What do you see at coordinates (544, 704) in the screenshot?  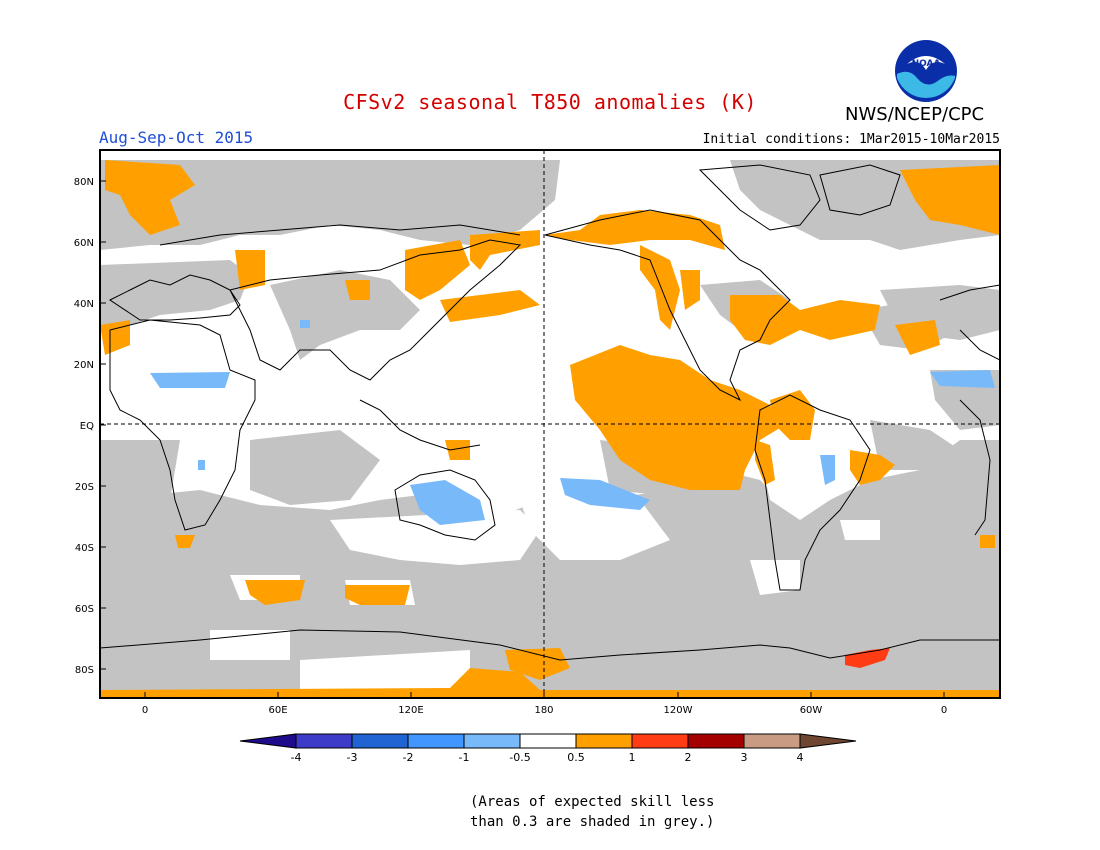 I see `longitude-axis: 0 60E 120E 180 120W 60W 0` at bounding box center [544, 704].